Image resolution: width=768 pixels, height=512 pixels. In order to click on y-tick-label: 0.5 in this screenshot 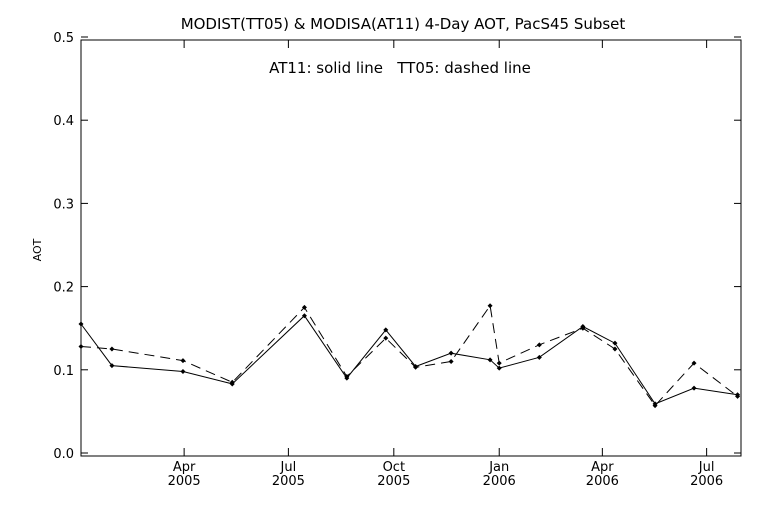, I will do `click(63, 38)`.